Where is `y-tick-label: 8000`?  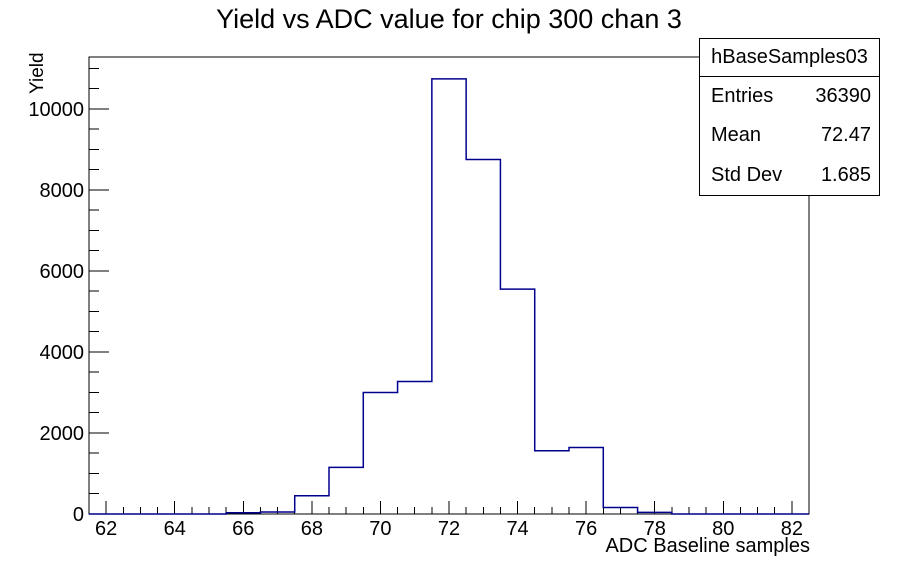
y-tick-label: 8000 is located at coordinates (62, 191).